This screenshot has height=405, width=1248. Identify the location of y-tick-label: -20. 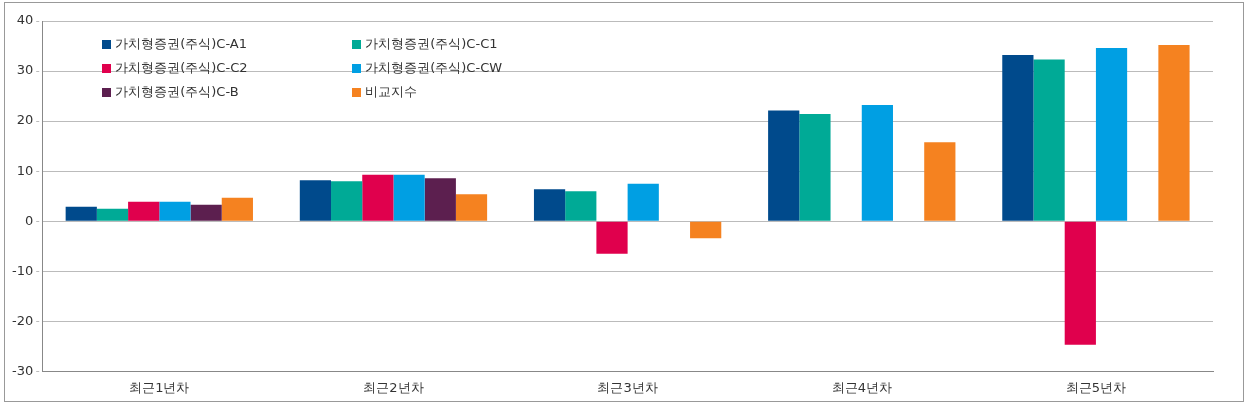
(23, 320).